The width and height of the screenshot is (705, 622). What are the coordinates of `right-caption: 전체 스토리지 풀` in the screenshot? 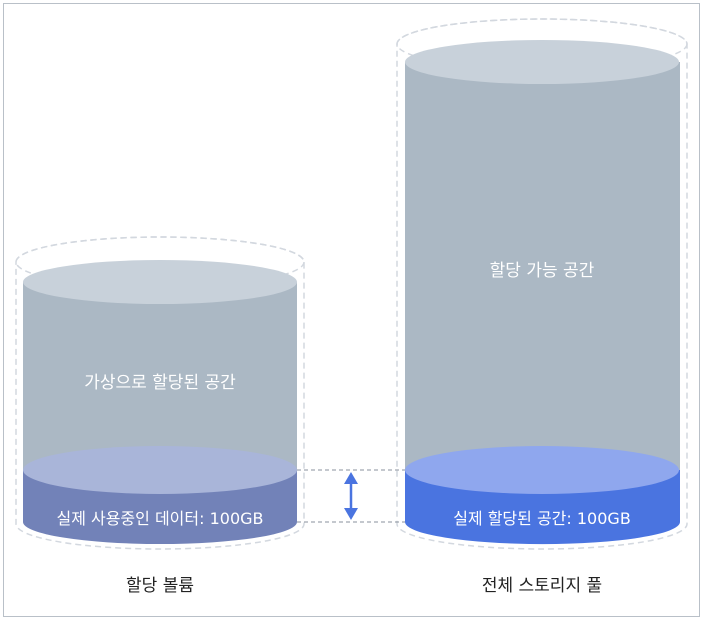 It's located at (542, 586).